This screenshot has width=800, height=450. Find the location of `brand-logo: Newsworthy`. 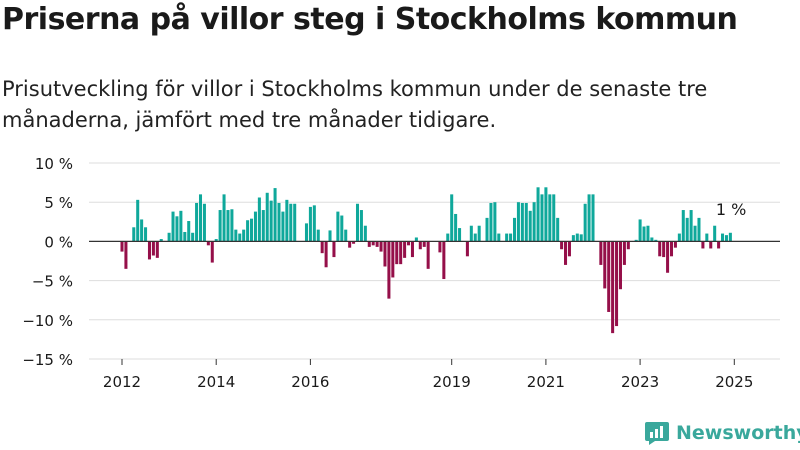

brand-logo: Newsworthy is located at coordinates (722, 433).